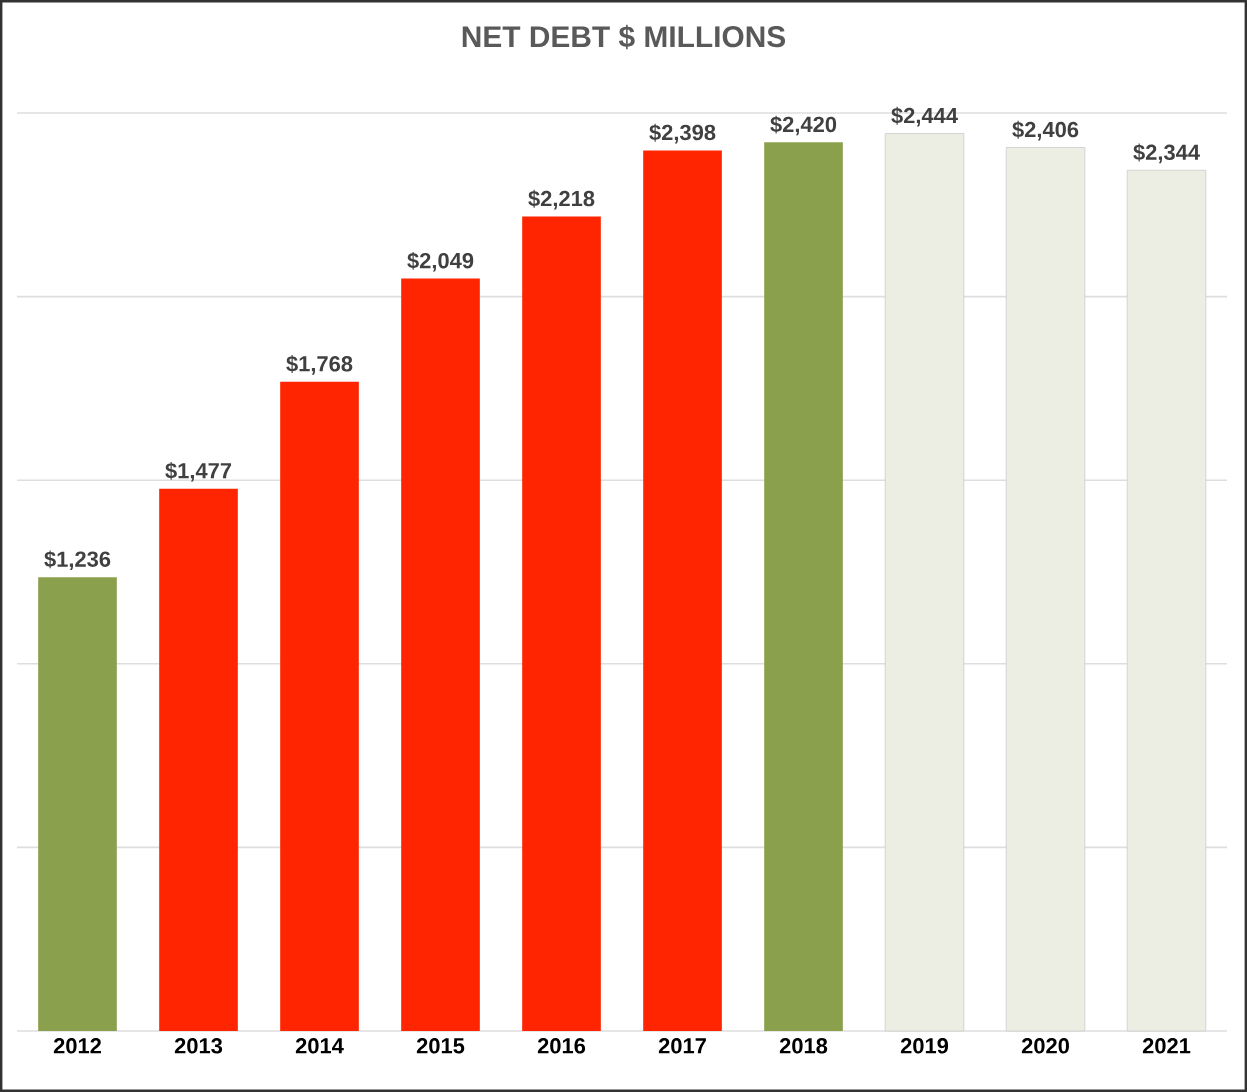  Describe the element at coordinates (1045, 130) in the screenshot. I see `data-label: $2,406` at that location.